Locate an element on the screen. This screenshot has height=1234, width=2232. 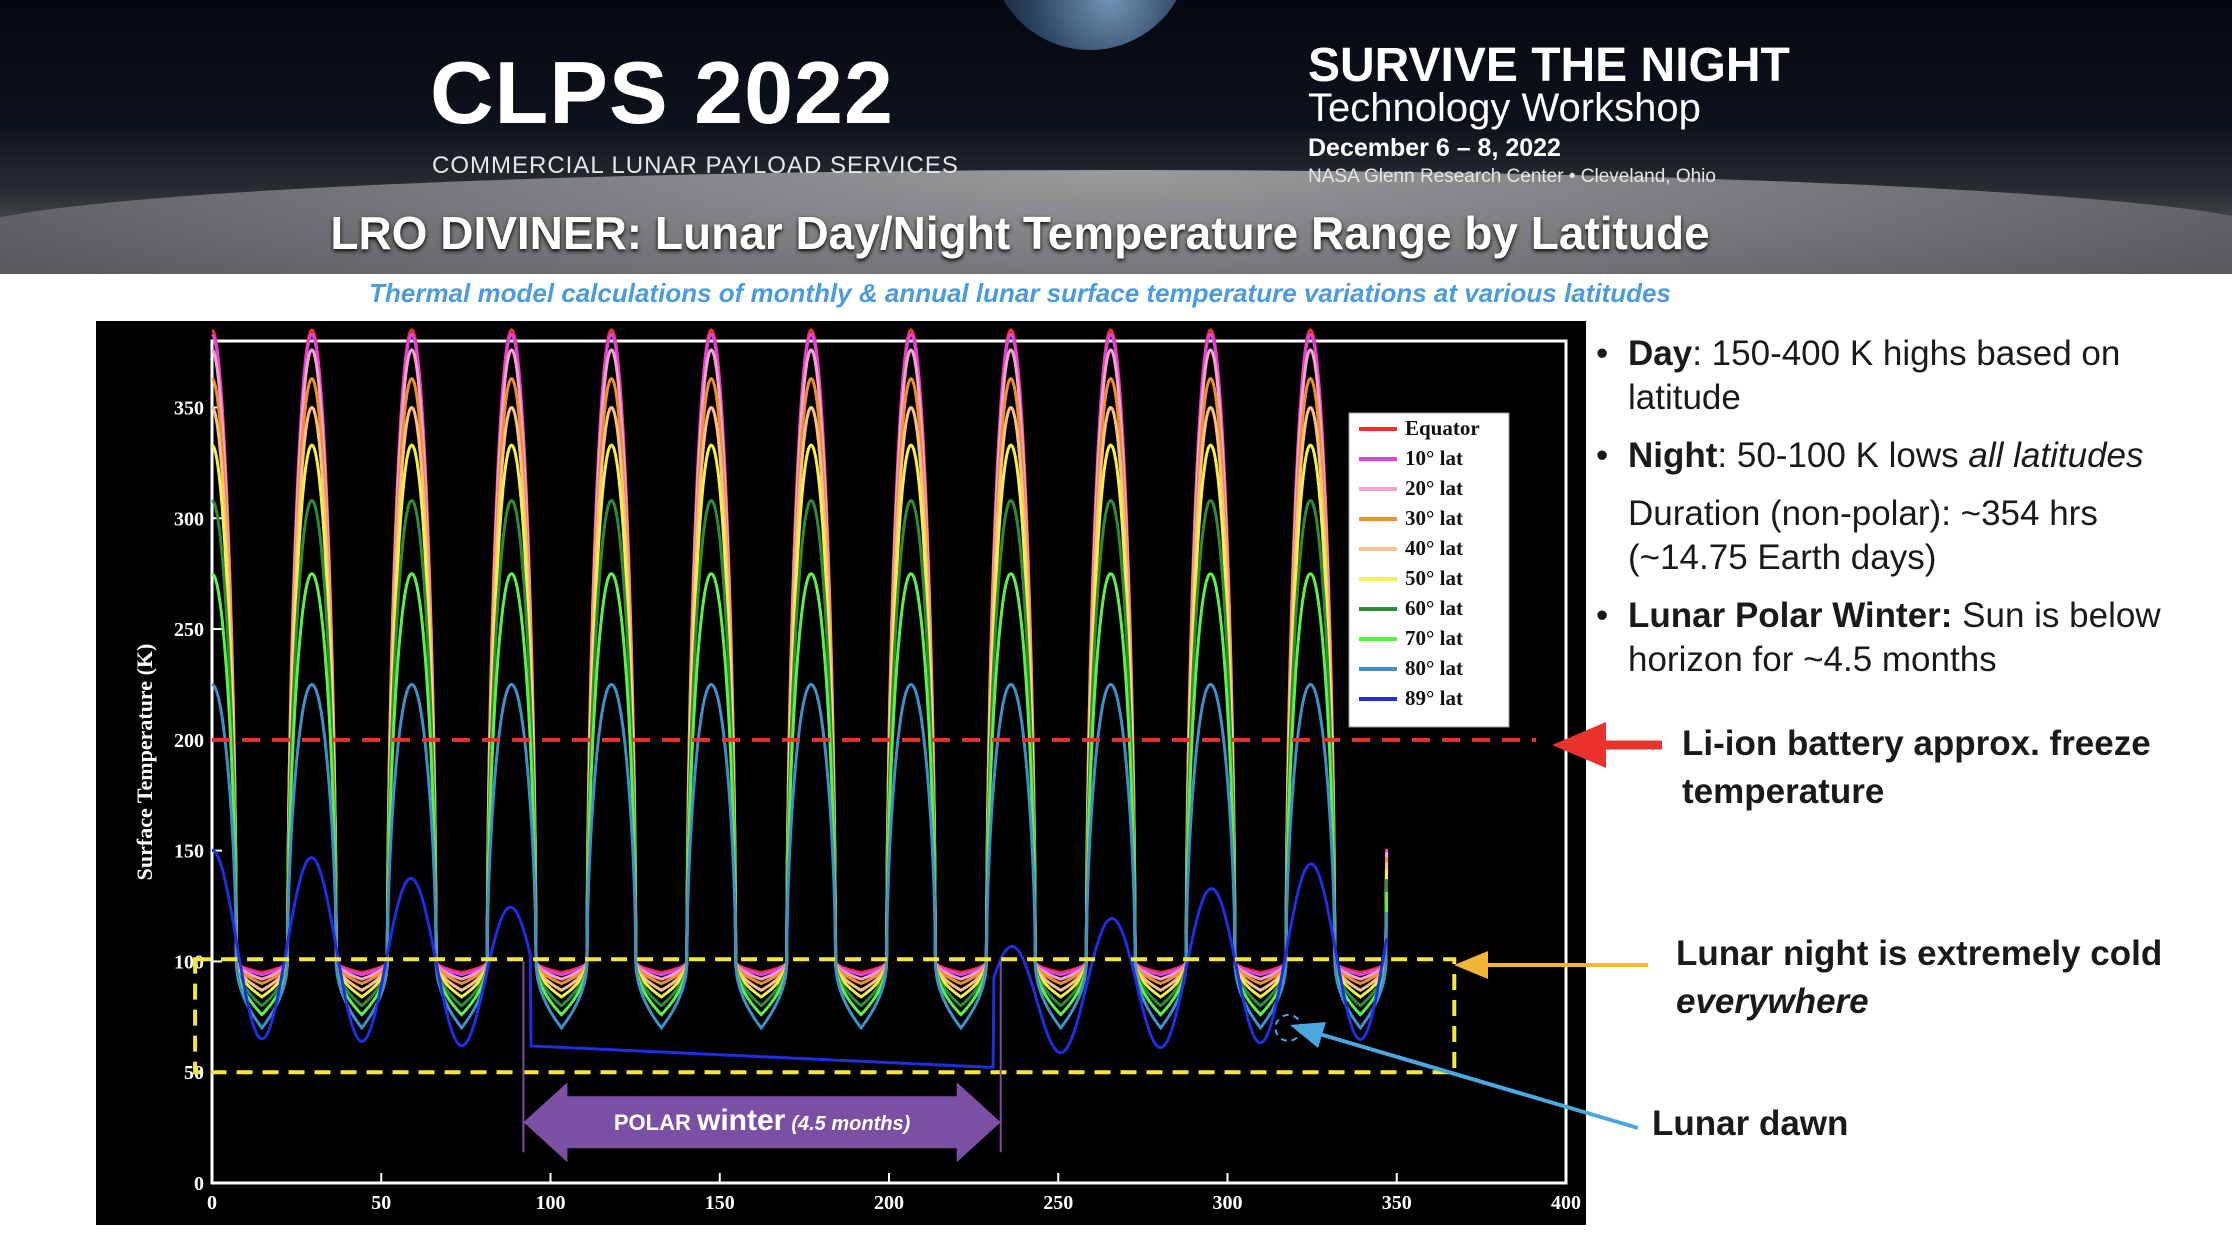
workshop-title: SURVIVE THE NIGHT is located at coordinates (1549, 65).